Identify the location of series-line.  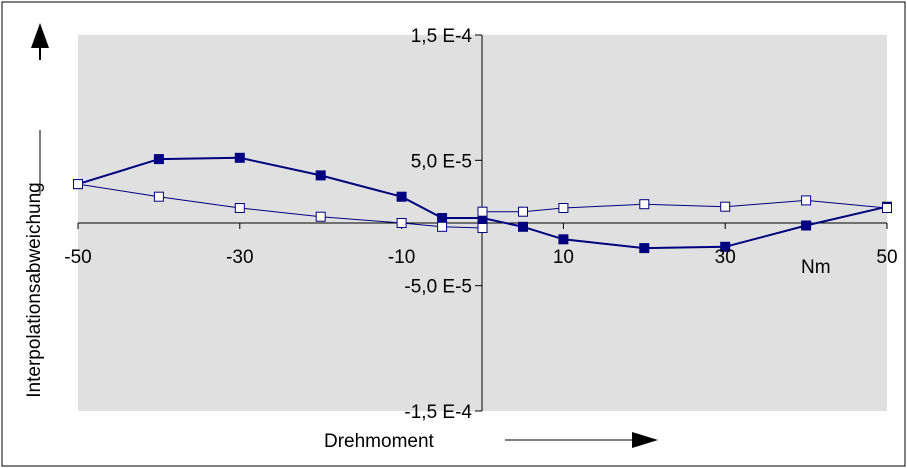
(482, 206).